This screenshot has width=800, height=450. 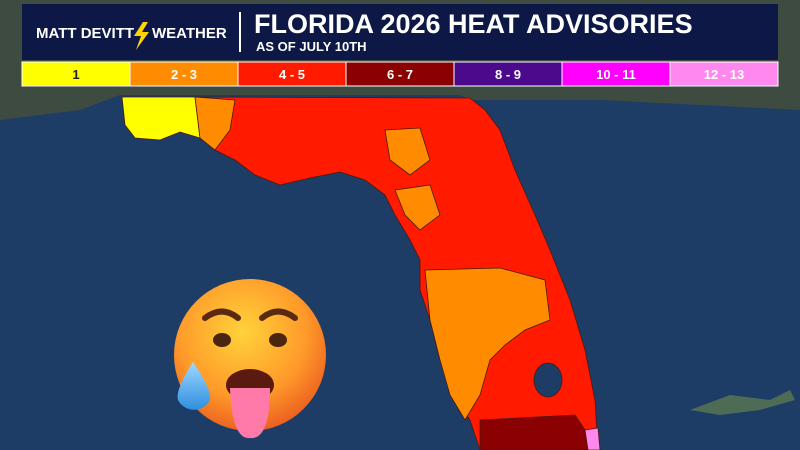 What do you see at coordinates (141, 36) in the screenshot?
I see `bolt-icon` at bounding box center [141, 36].